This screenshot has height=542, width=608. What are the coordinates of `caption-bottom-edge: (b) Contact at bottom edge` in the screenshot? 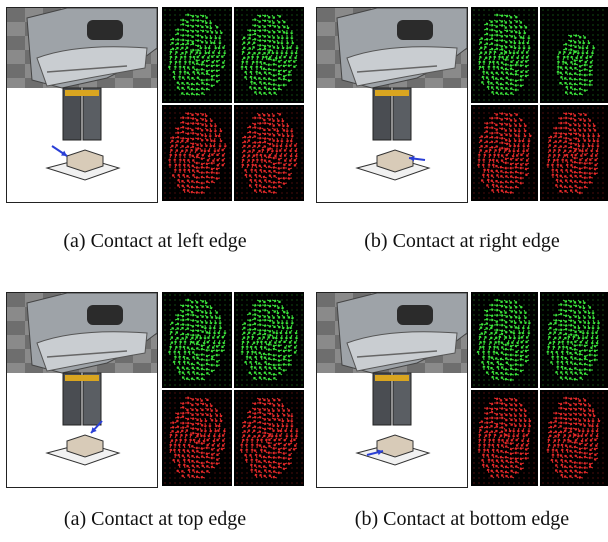 It's located at (462, 519).